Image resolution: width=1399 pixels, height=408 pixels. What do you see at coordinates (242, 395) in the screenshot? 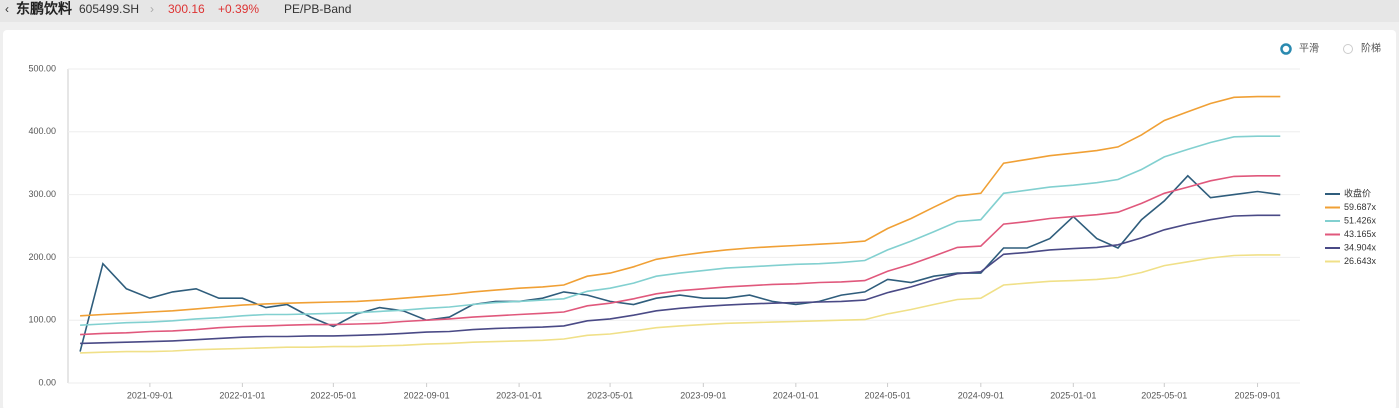
I see `x-tick-label: 2022-01-01` at bounding box center [242, 395].